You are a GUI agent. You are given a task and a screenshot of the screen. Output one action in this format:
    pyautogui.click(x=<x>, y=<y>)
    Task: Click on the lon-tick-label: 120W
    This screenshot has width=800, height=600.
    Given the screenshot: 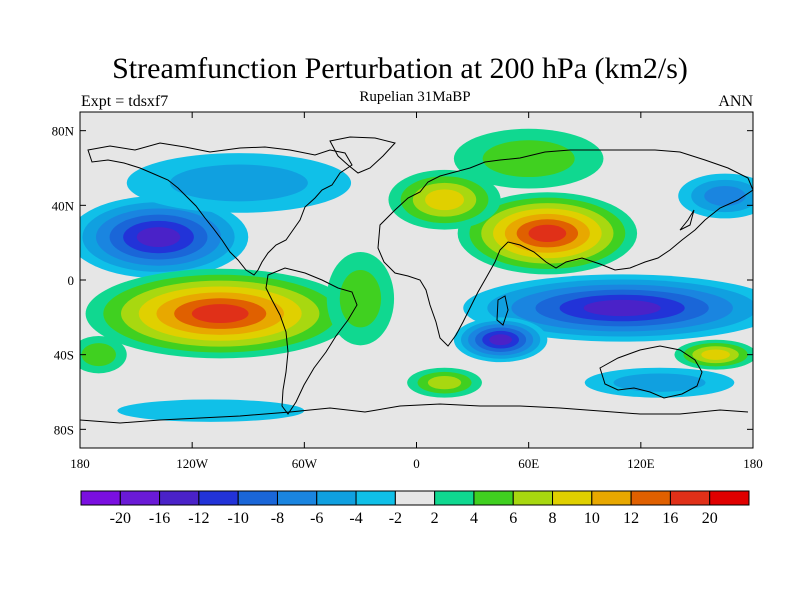 What is the action you would take?
    pyautogui.click(x=192, y=463)
    